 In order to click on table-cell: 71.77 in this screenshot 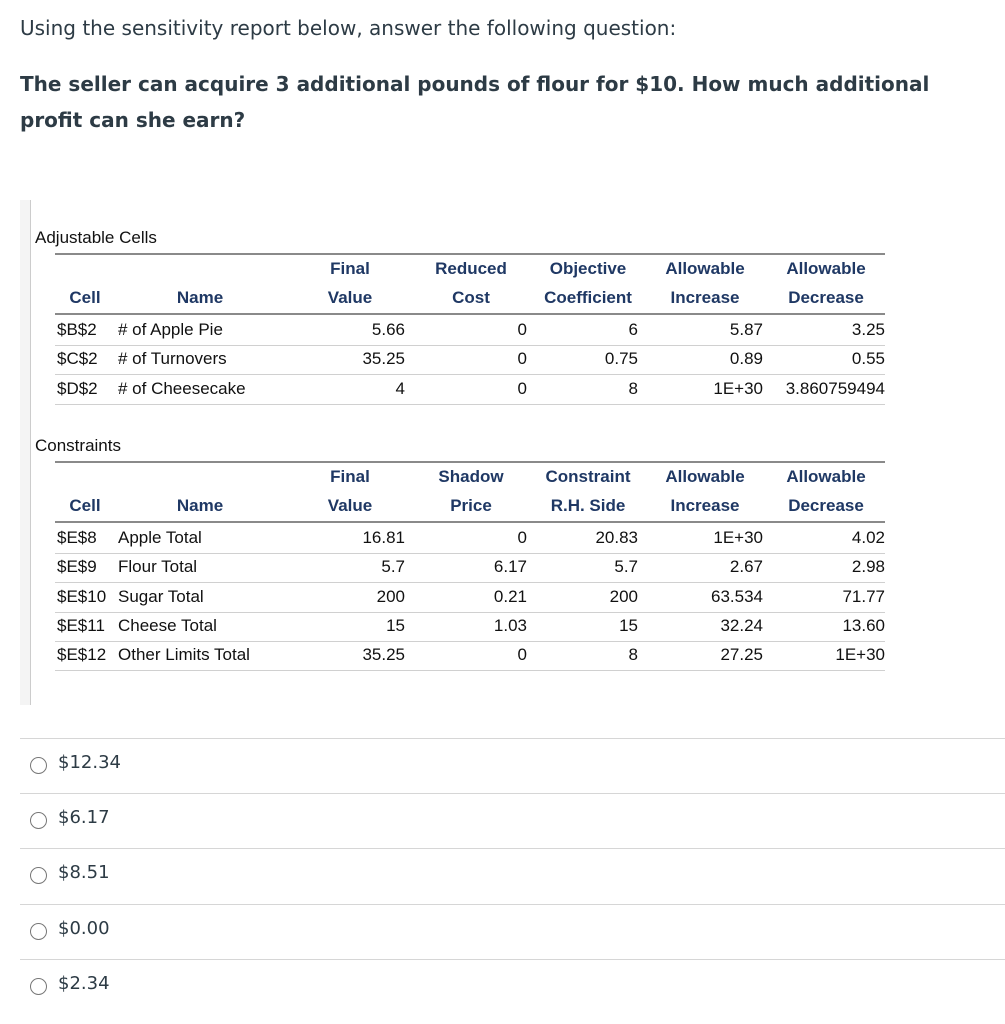, I will do `click(863, 596)`.